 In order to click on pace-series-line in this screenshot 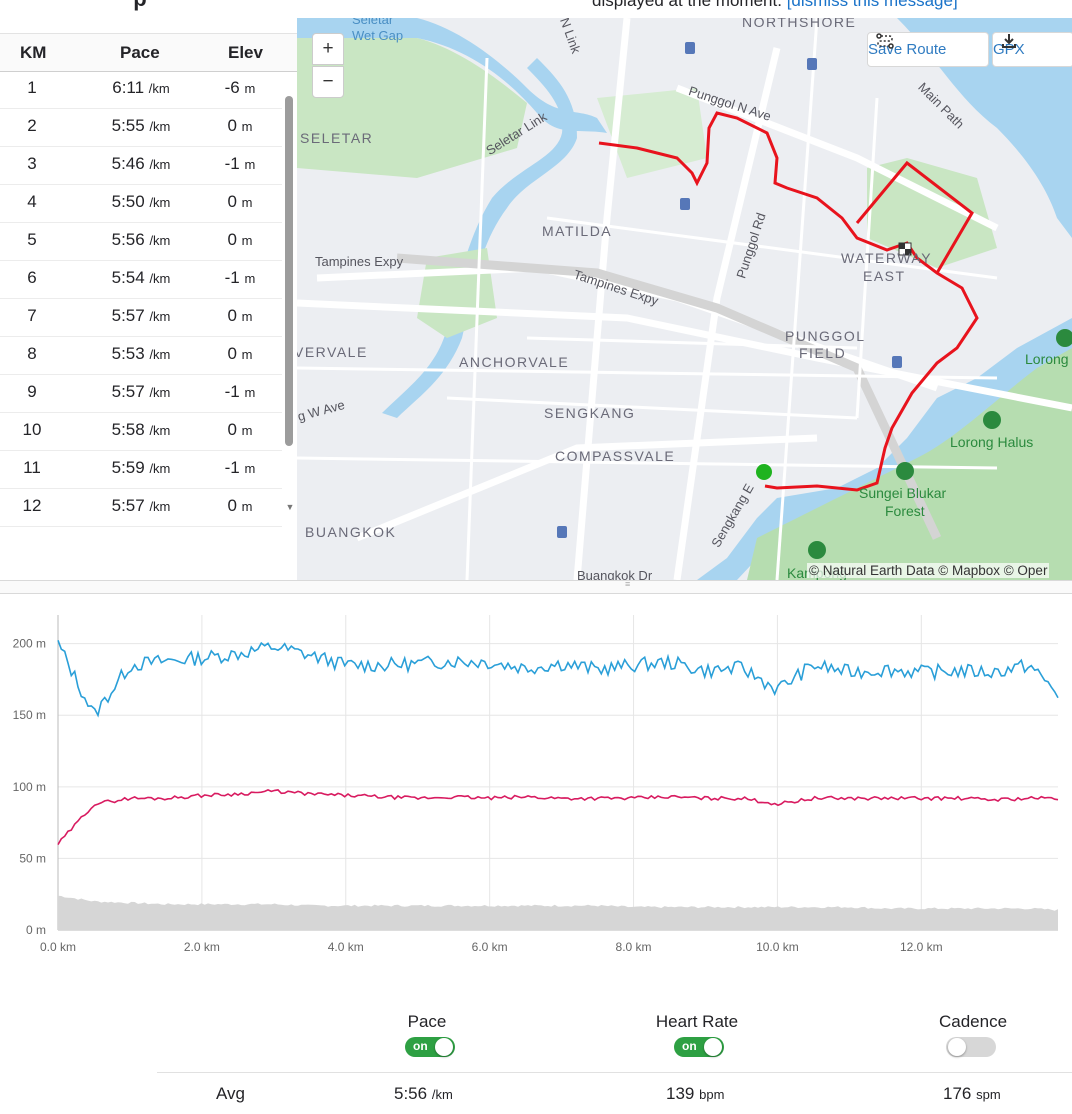, I will do `click(558, 679)`.